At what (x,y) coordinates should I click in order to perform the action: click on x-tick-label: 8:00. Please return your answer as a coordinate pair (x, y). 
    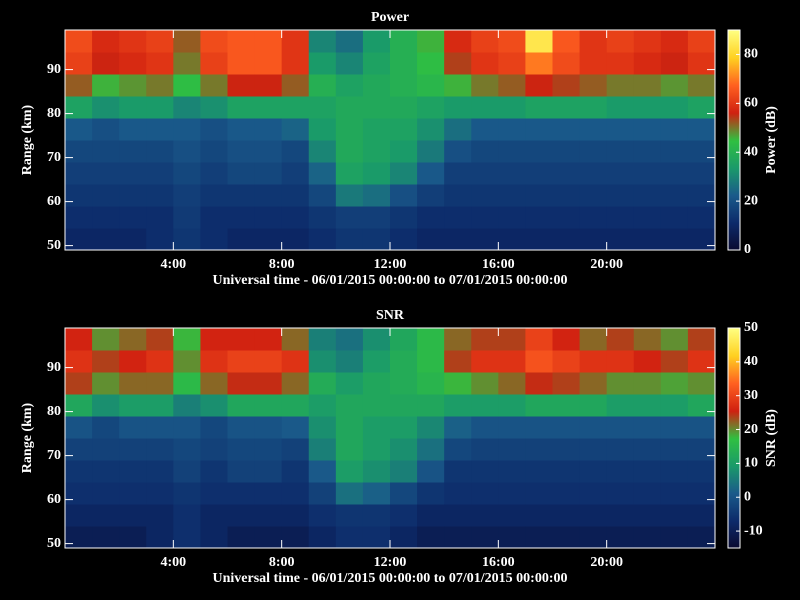
    Looking at the image, I should click on (282, 264).